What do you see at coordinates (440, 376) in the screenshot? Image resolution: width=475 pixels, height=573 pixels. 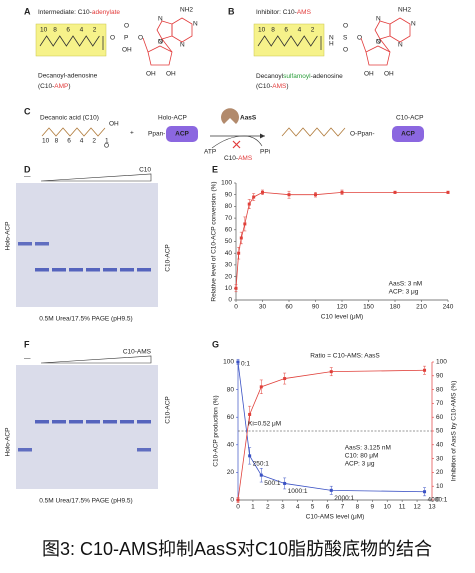 I see `y2-tick-label: 90` at bounding box center [440, 376].